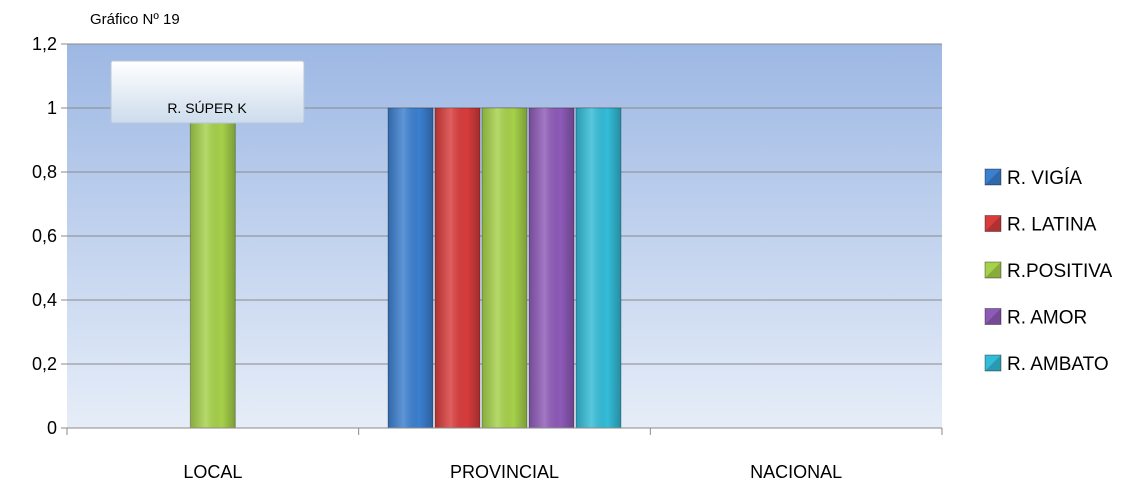 The height and width of the screenshot is (486, 1142). I want to click on x-tick-label: PROVINCIAL, so click(504, 472).